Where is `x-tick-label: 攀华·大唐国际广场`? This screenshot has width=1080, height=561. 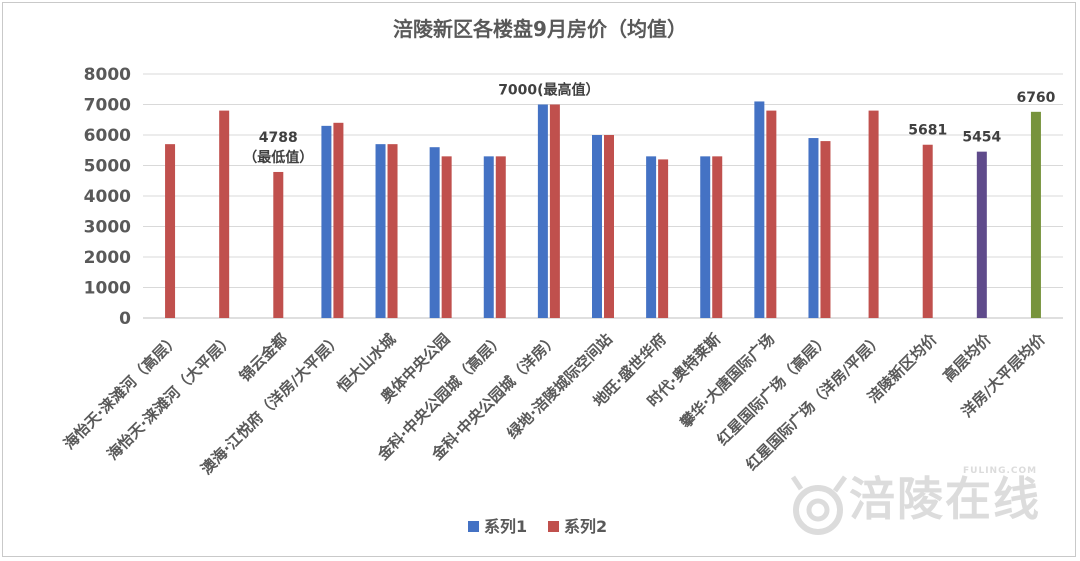
x-tick-label: 攀华·大唐国际广场 is located at coordinates (727, 381).